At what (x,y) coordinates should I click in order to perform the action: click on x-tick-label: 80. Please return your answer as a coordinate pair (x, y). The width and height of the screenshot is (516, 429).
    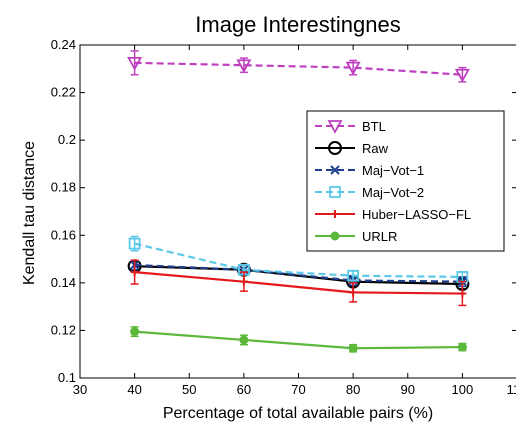
    Looking at the image, I should click on (353, 389).